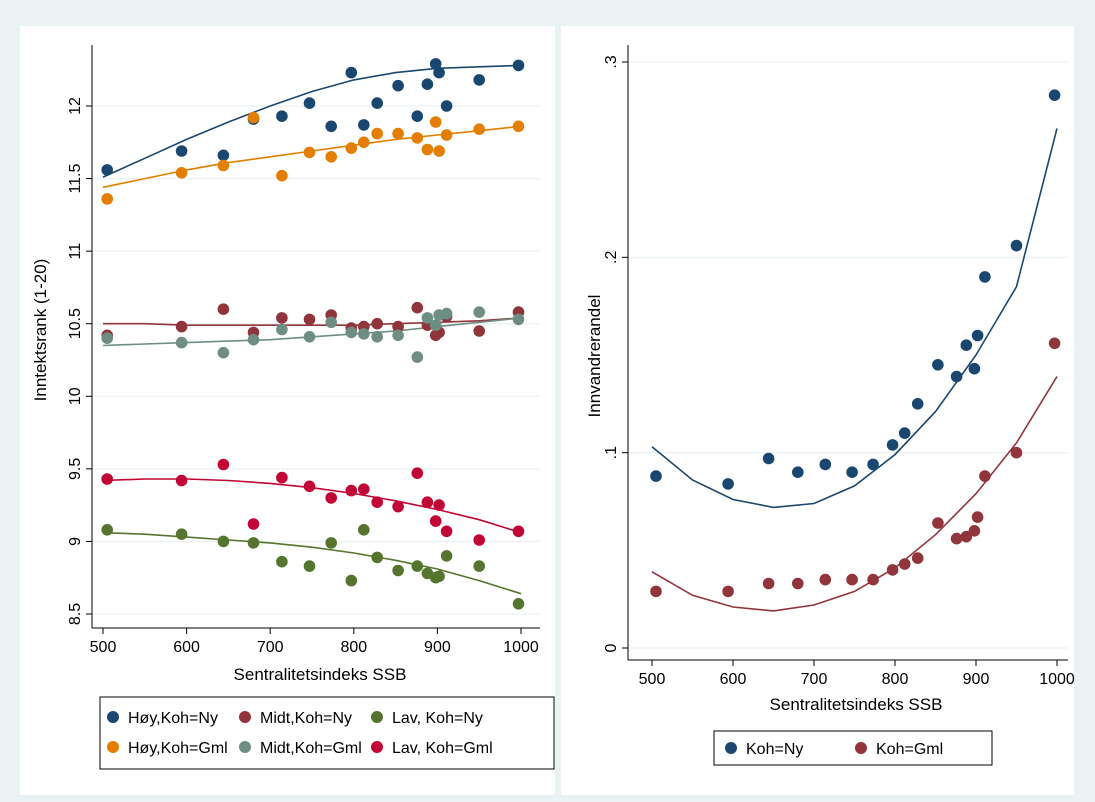 The width and height of the screenshot is (1095, 802). I want to click on immigrant-share-x-tick-label: 1000, so click(1057, 679).